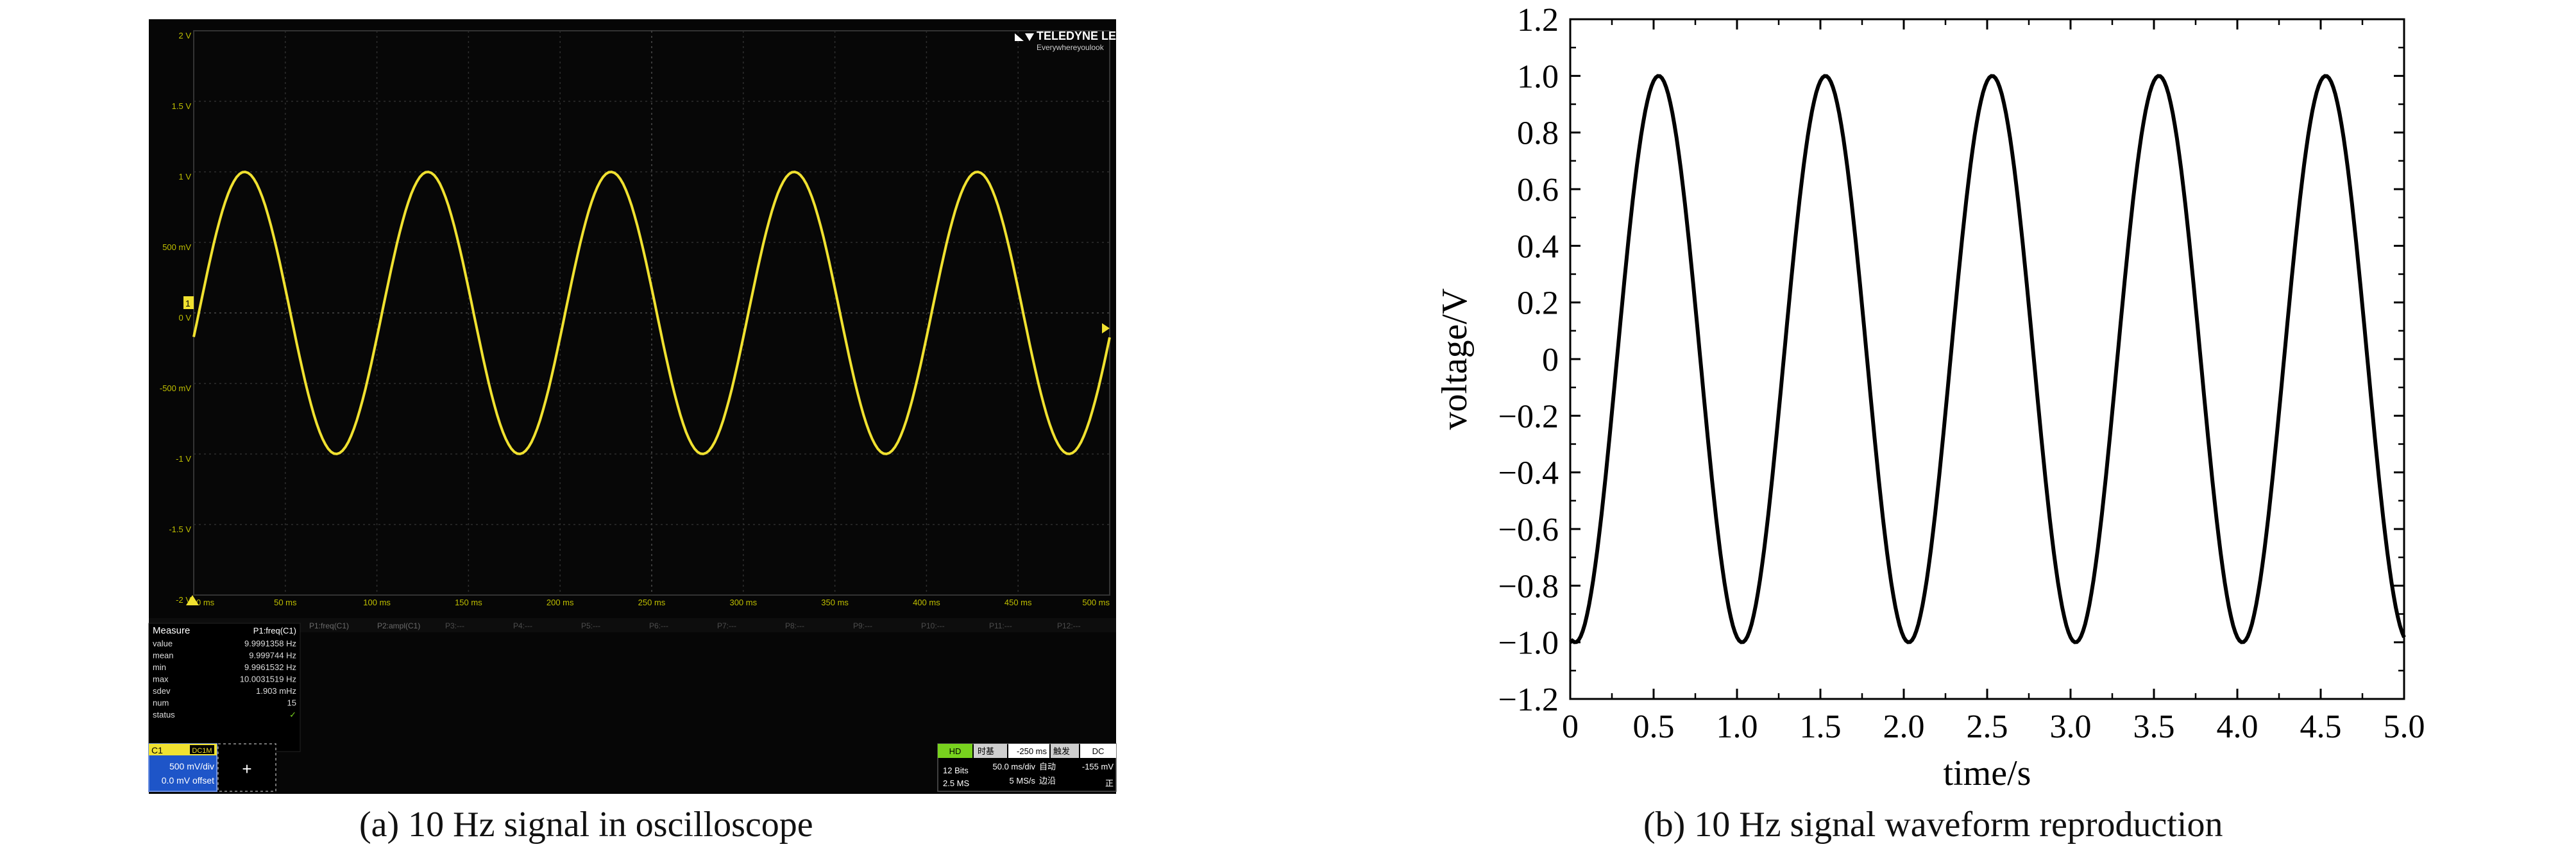 This screenshot has height=849, width=2576. I want to click on trigger-mode: 自动, so click(1047, 767).